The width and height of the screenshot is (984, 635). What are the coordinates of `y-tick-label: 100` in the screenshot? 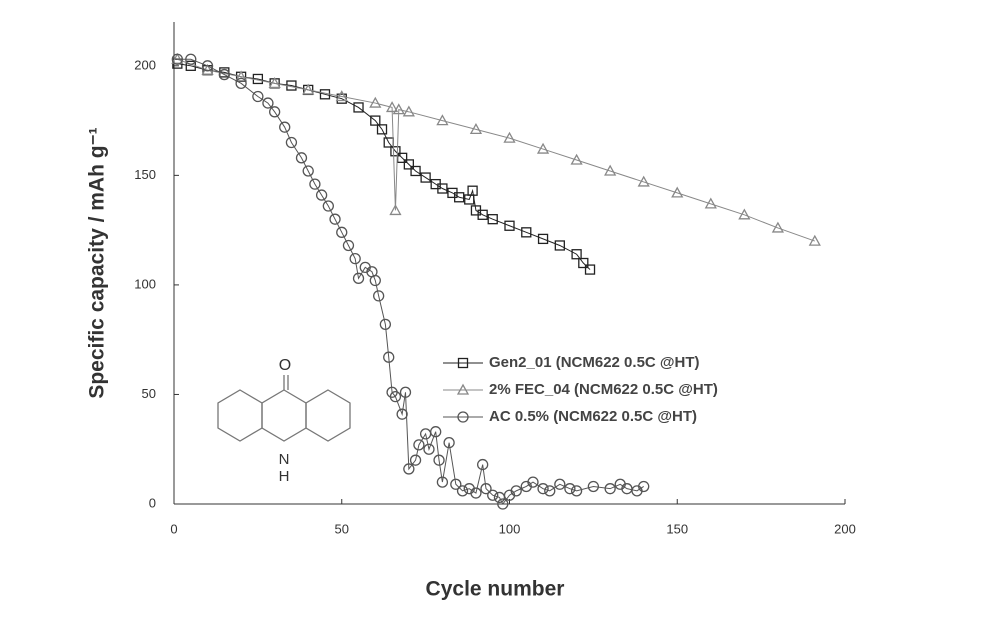 It's located at (145, 283).